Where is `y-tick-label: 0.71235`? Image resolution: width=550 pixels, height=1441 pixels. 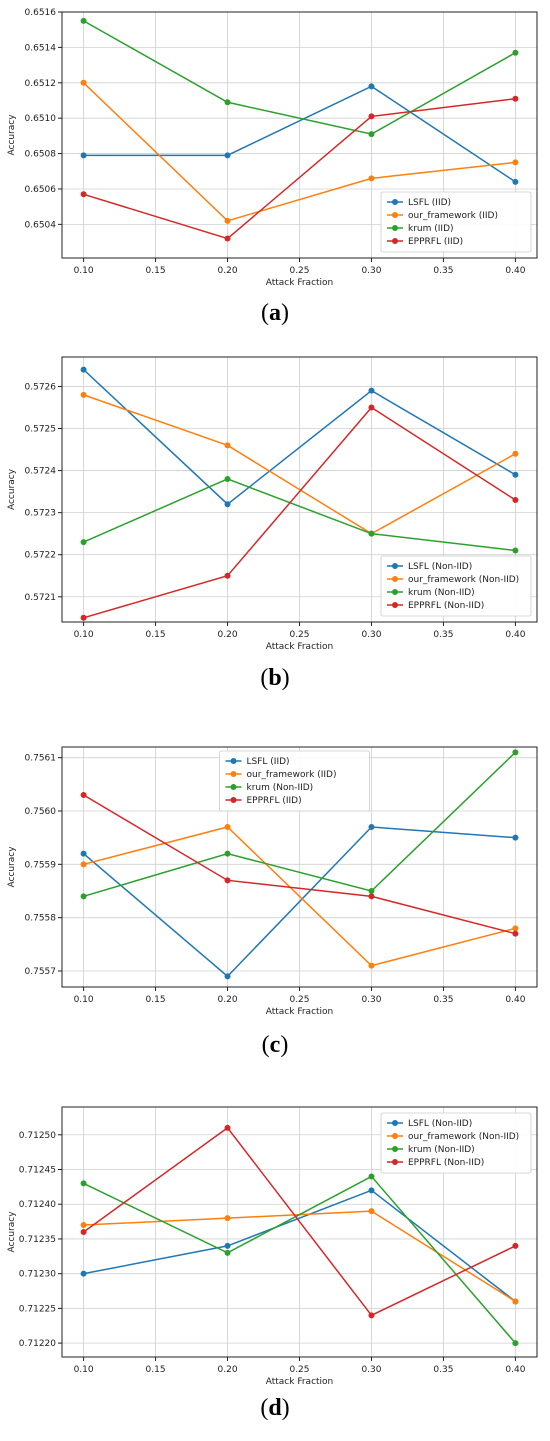
y-tick-label: 0.71235 is located at coordinates (37, 1240).